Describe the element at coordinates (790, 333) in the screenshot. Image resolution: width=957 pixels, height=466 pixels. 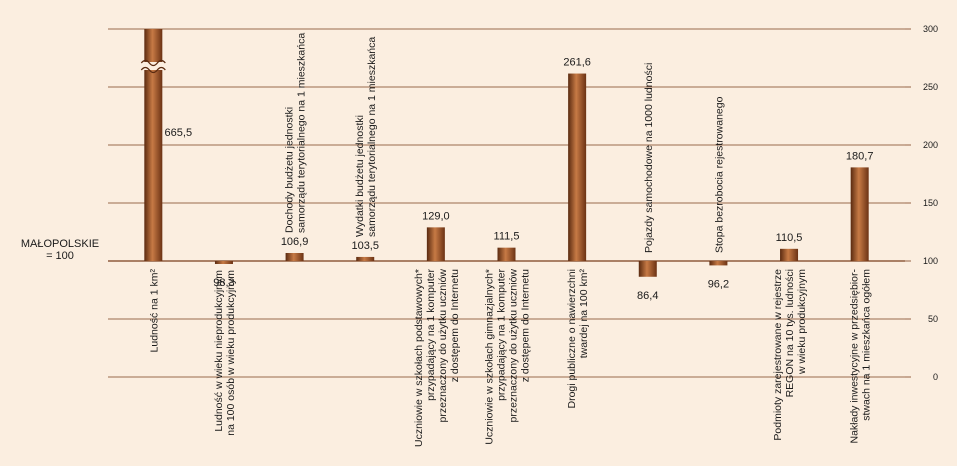
I see `category-label-line: REGON na 10 tys. ludności` at that location.